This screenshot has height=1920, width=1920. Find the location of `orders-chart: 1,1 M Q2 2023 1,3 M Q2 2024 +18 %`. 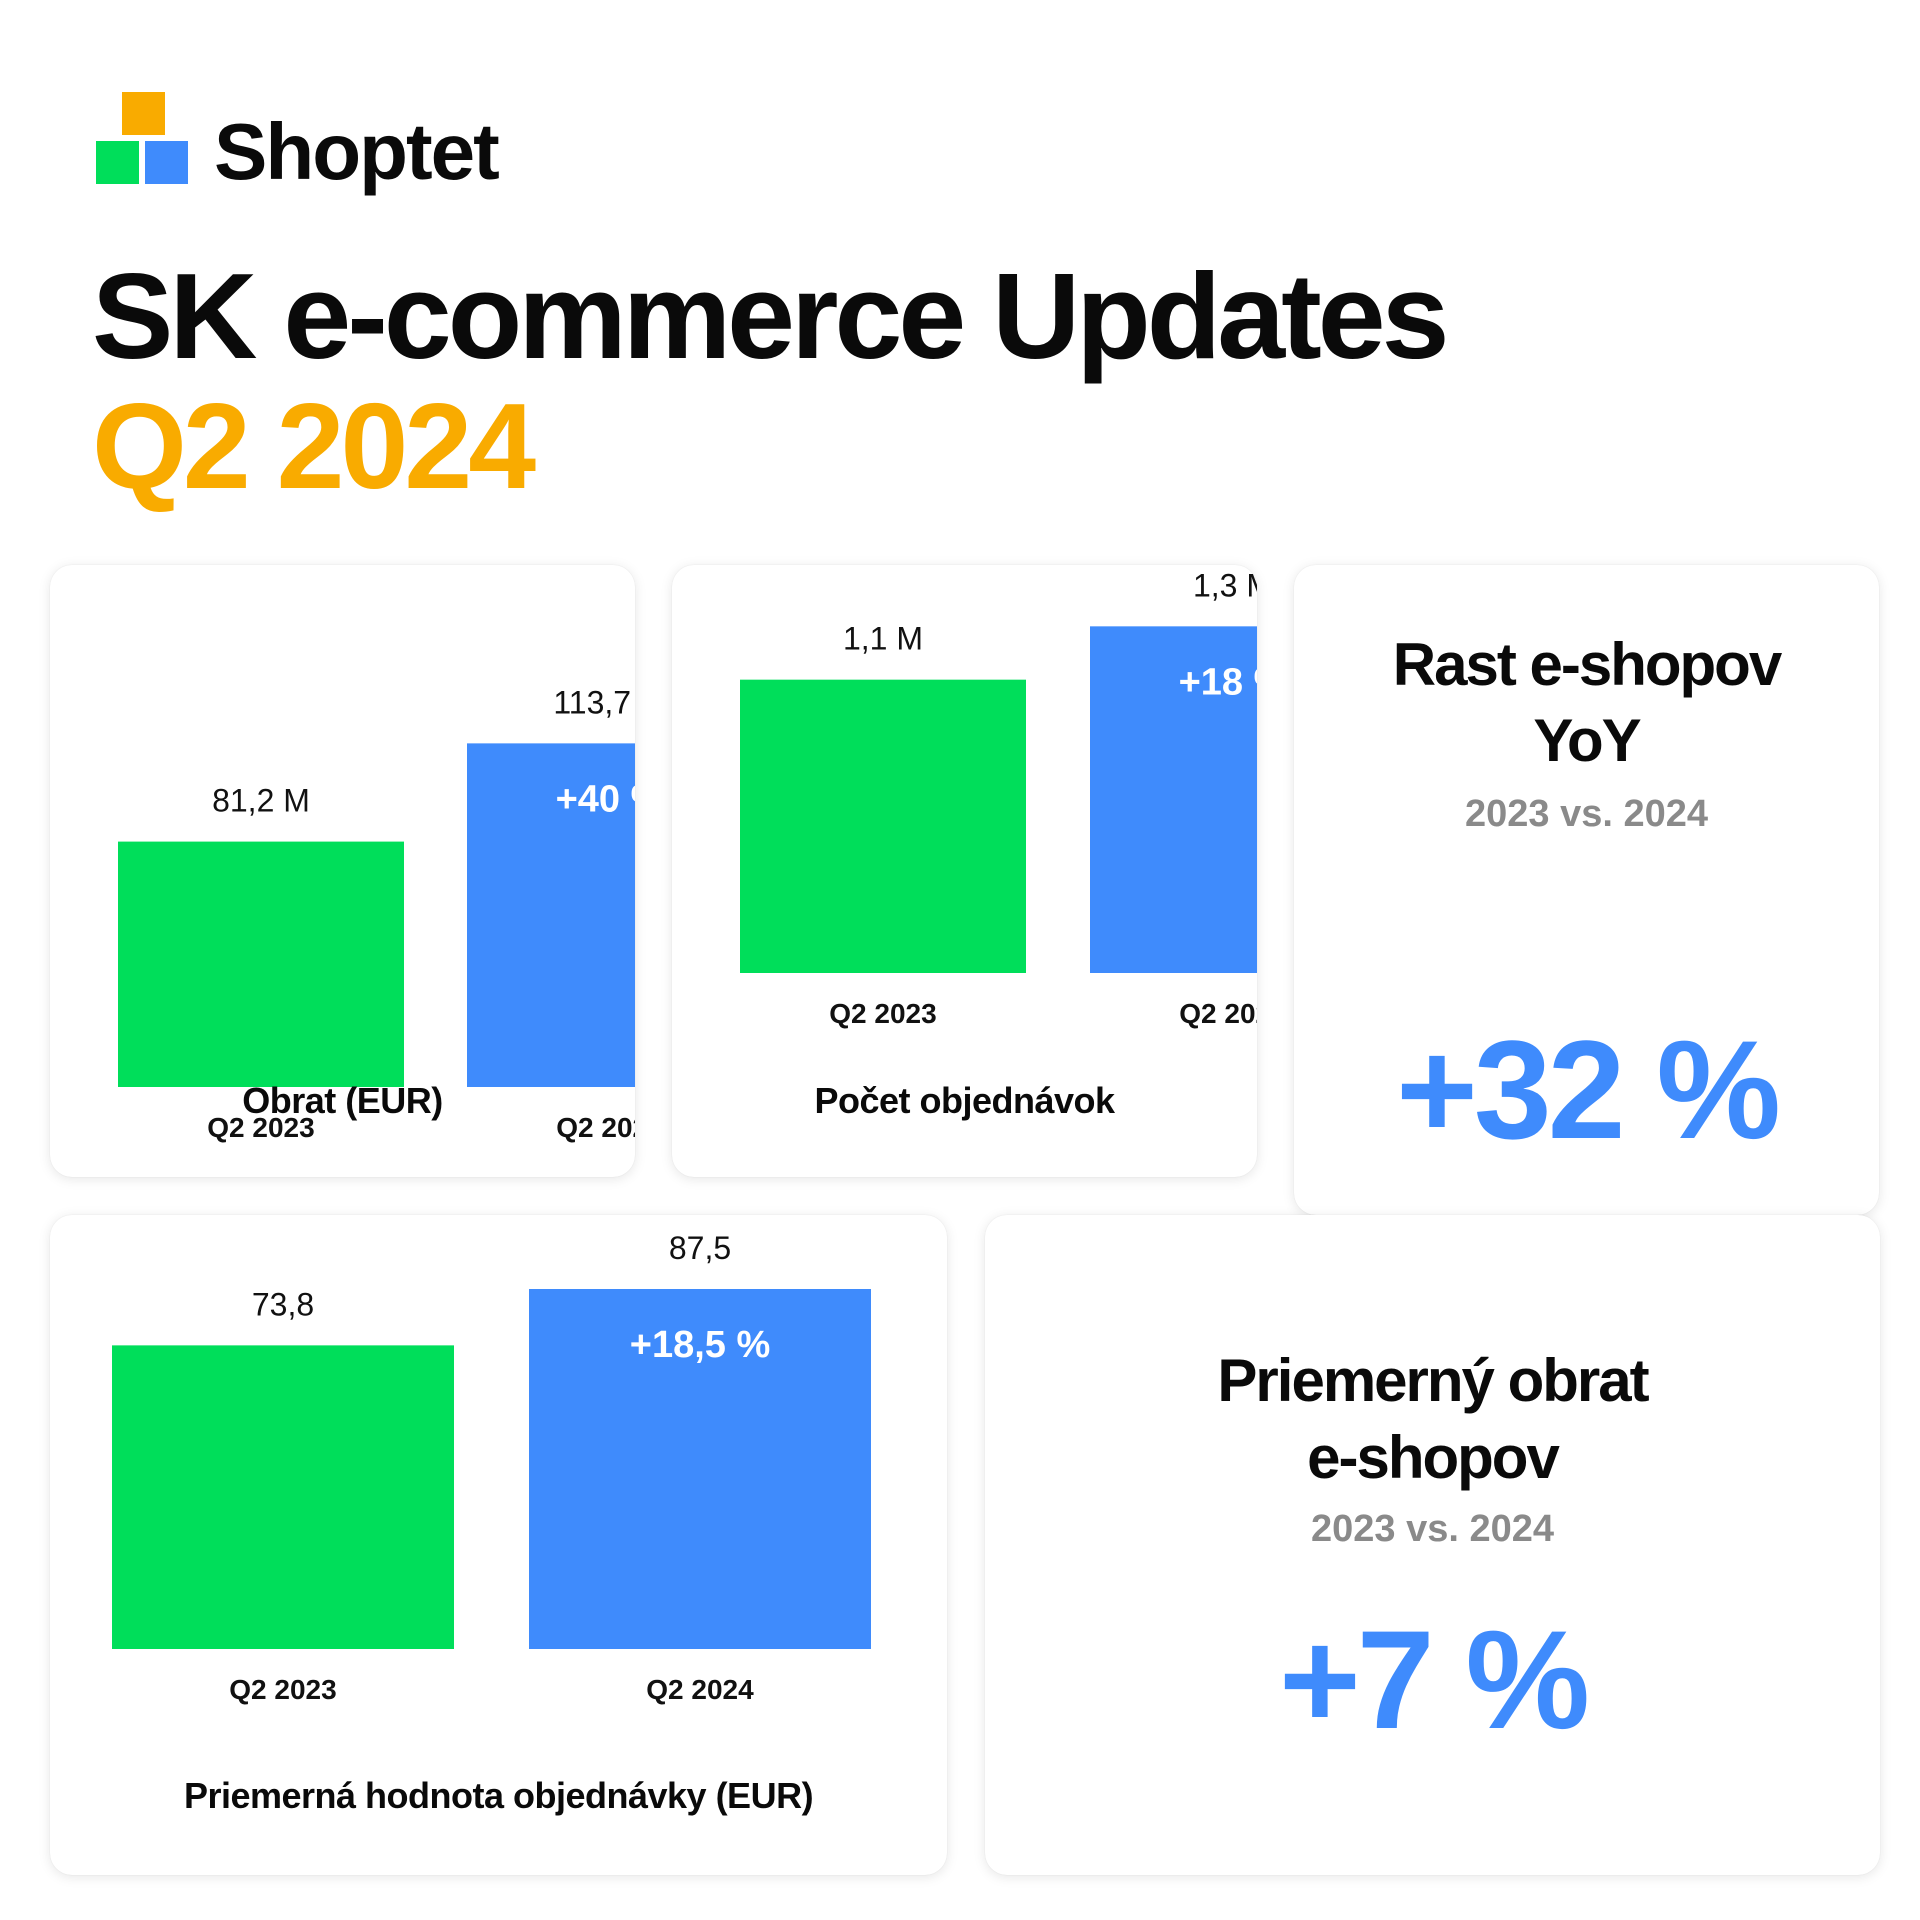

orders-chart: 1,1 M Q2 2023 1,3 M Q2 2024 +18 % is located at coordinates (998, 798).